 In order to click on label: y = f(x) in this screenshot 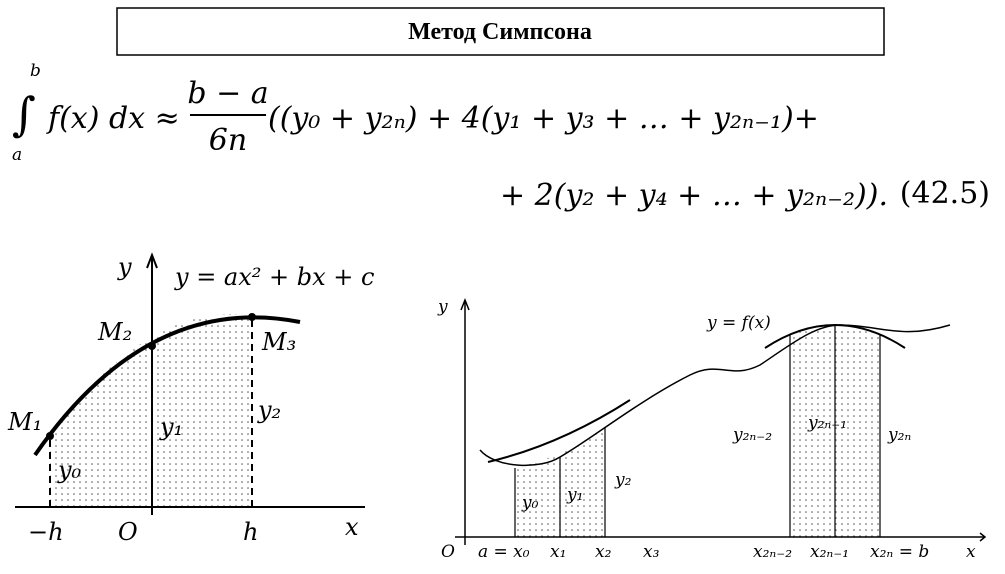, I will do `click(738, 323)`.